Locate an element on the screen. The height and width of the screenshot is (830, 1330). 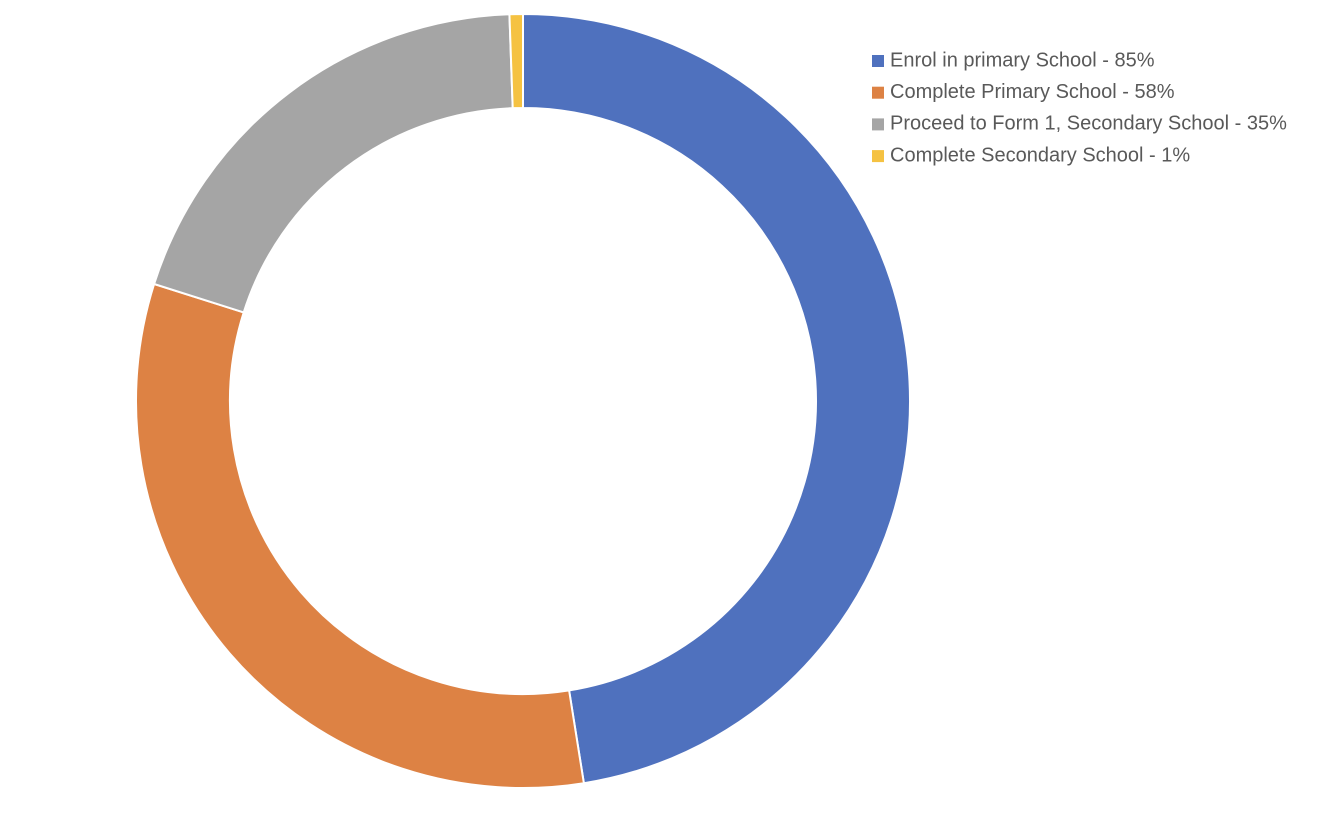
legend-label: Complete Secondary School - 1% is located at coordinates (1040, 155).